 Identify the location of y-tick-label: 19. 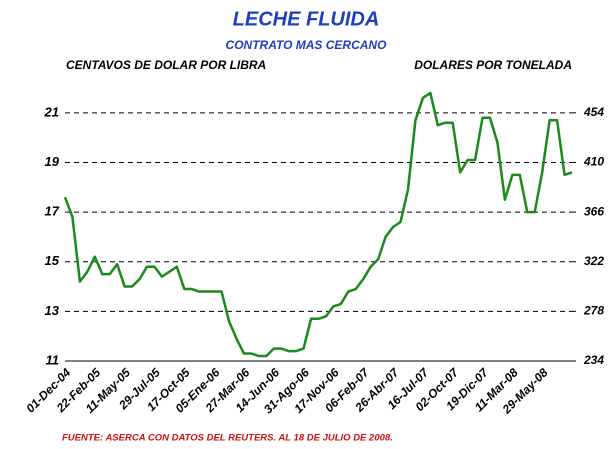
(52, 161).